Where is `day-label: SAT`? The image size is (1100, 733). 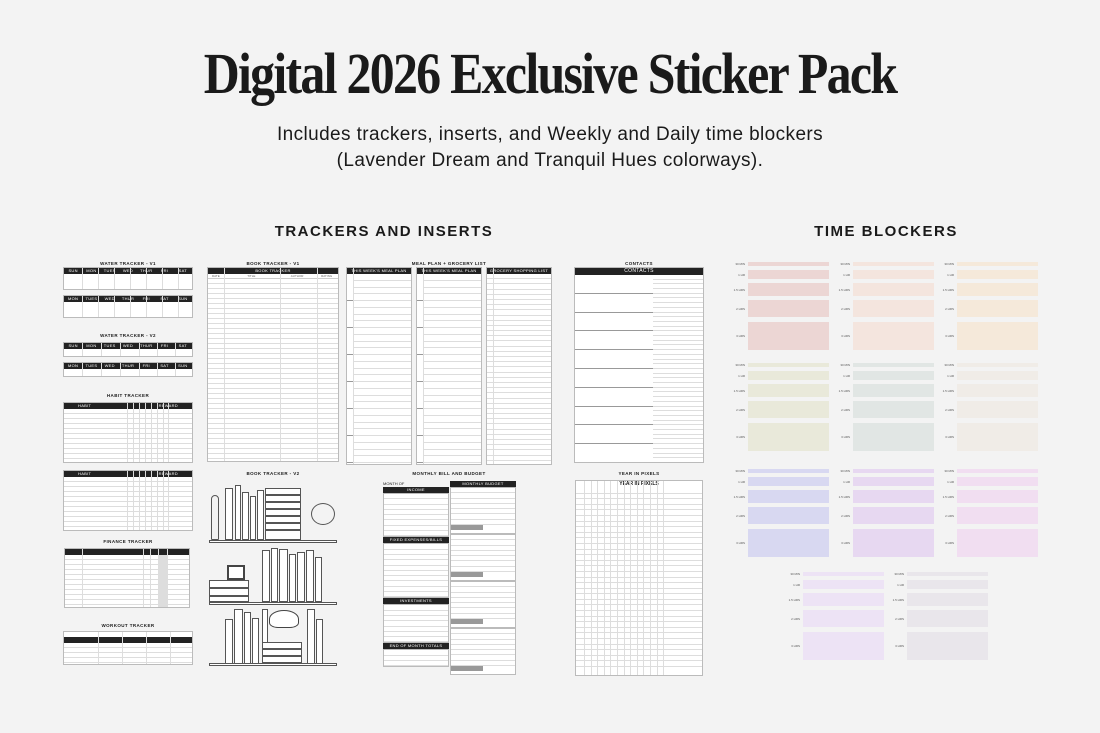
day-label: SAT is located at coordinates (183, 270).